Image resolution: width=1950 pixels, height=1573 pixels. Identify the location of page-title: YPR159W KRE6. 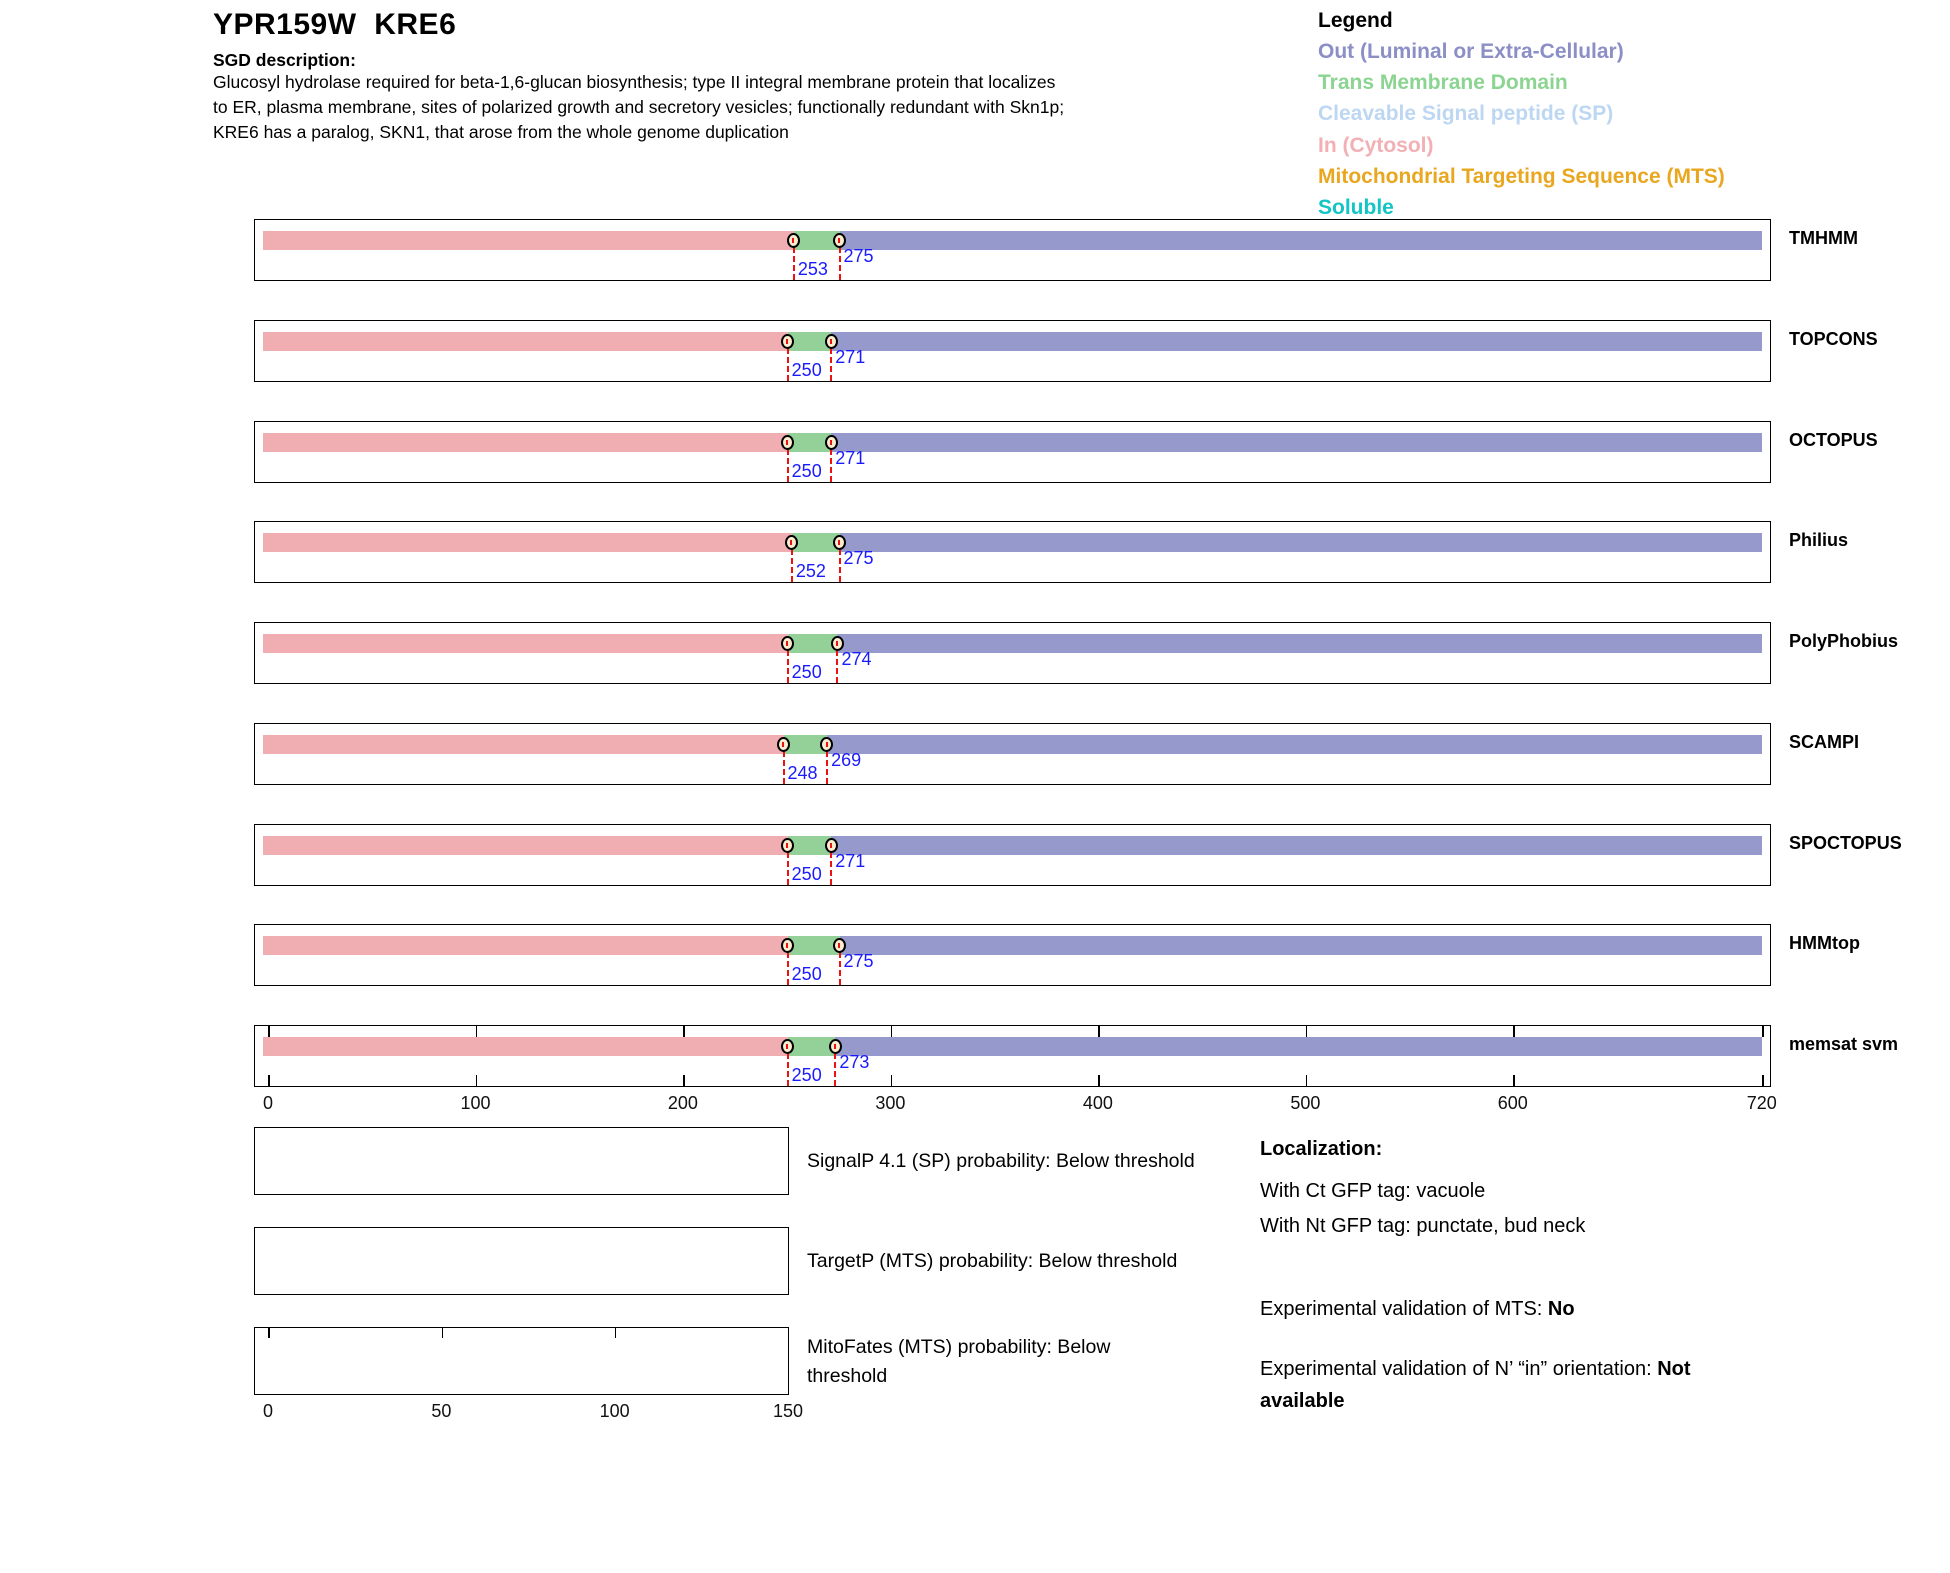
(335, 24).